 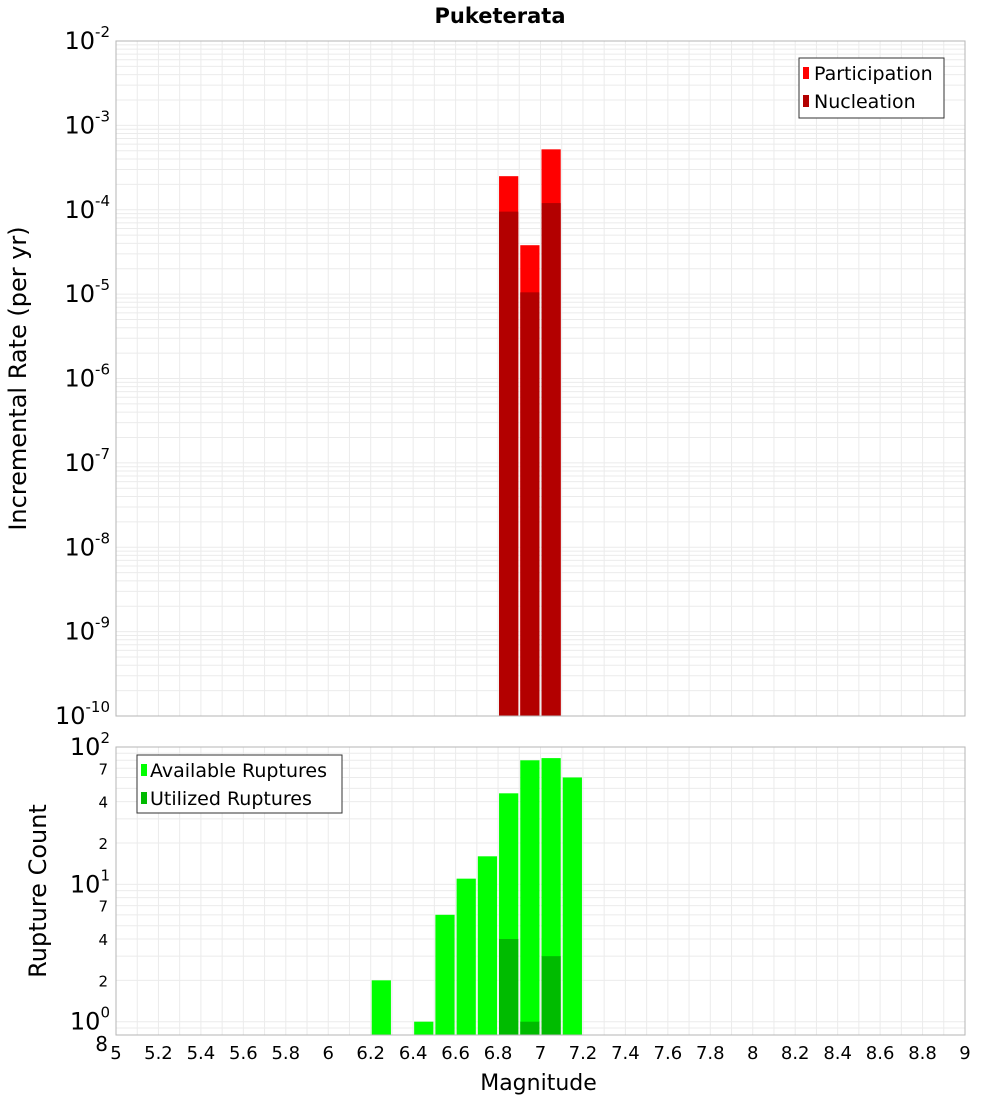 What do you see at coordinates (873, 74) in the screenshot?
I see `top-legend-label: Participation` at bounding box center [873, 74].